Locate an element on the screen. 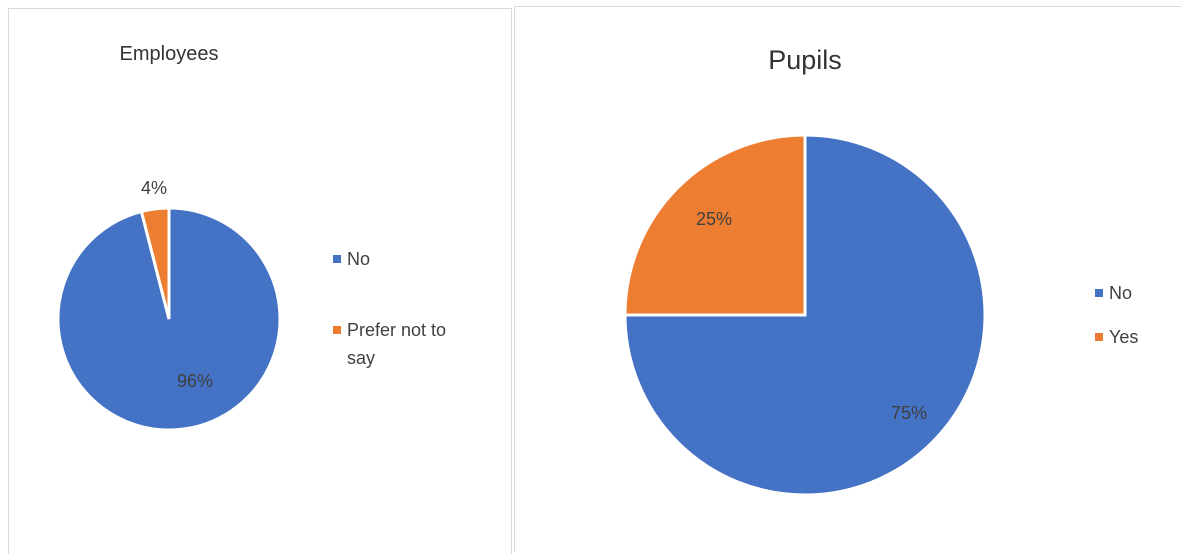  legend-swatch-prefer-not-to-say is located at coordinates (337, 330).